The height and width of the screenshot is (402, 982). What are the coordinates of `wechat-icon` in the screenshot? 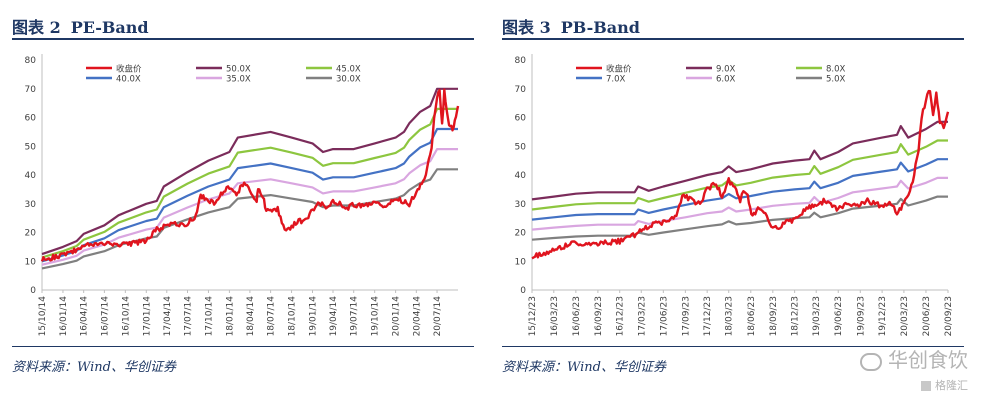 It's located at (871, 361).